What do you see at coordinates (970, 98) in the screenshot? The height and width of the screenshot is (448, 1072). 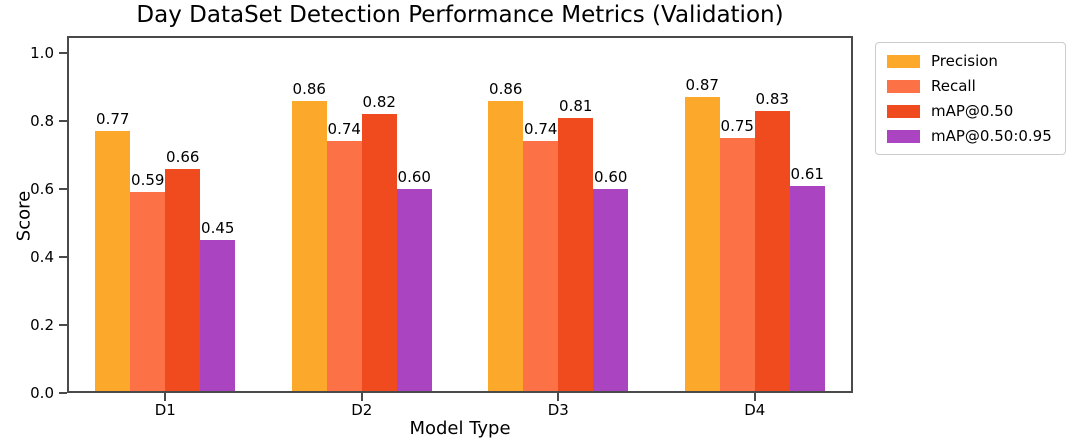 I see `legend: Precision Recall mAP@0.50 mAP@0.50:0.95` at bounding box center [970, 98].